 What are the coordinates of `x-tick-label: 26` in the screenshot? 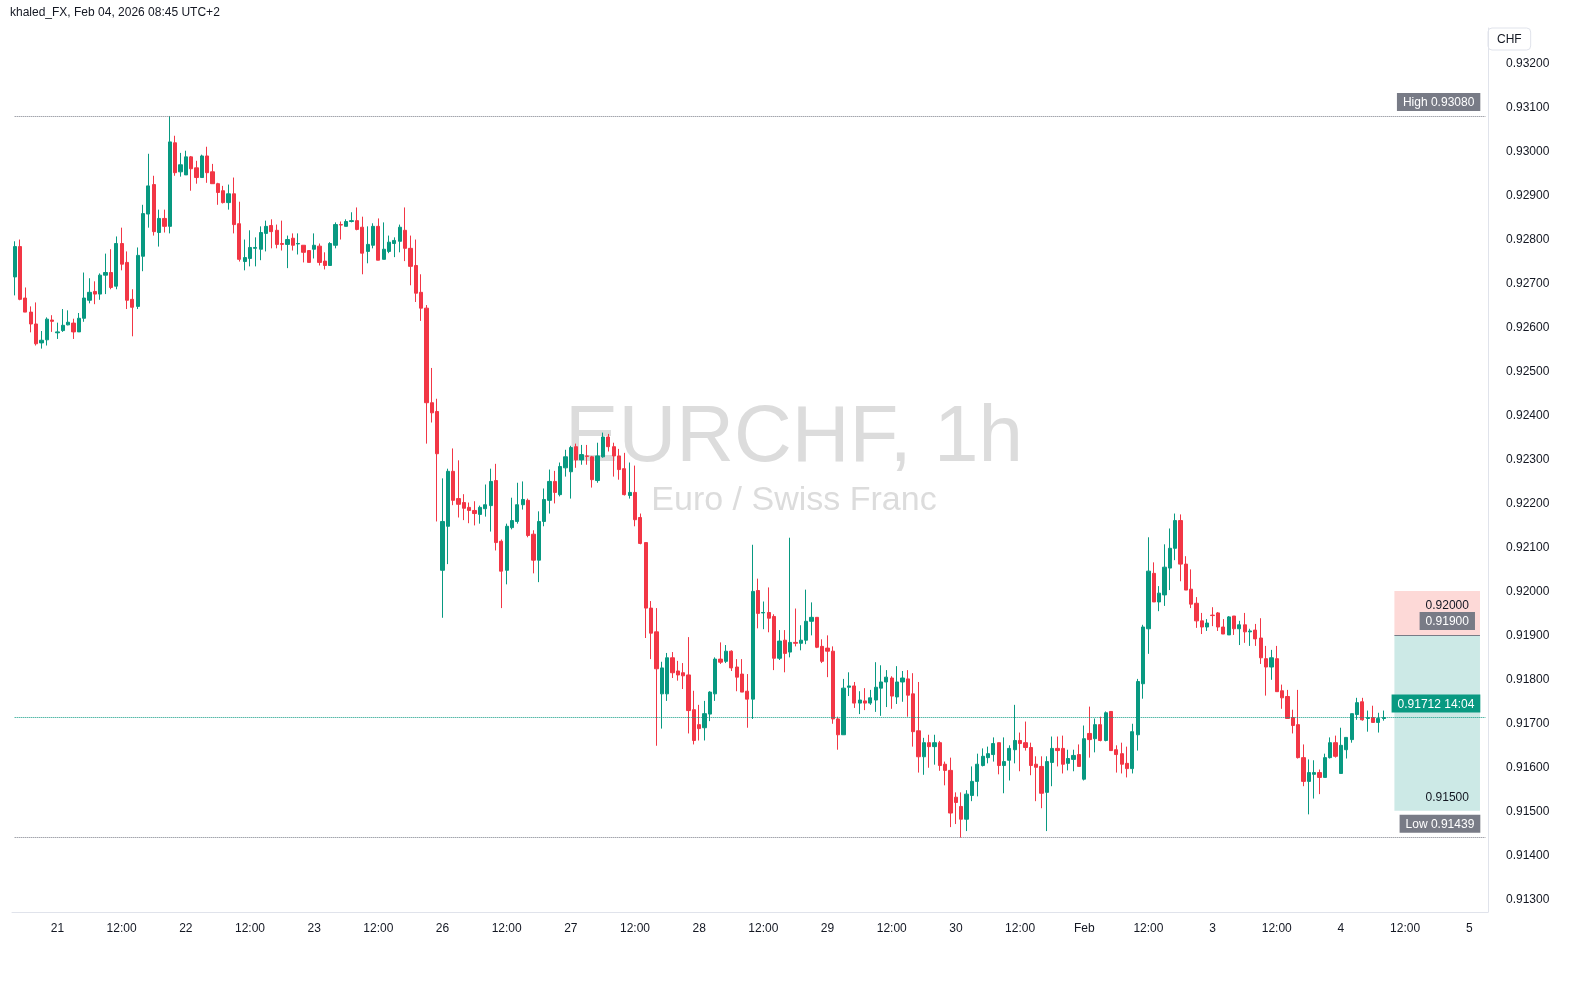 It's located at (442, 928).